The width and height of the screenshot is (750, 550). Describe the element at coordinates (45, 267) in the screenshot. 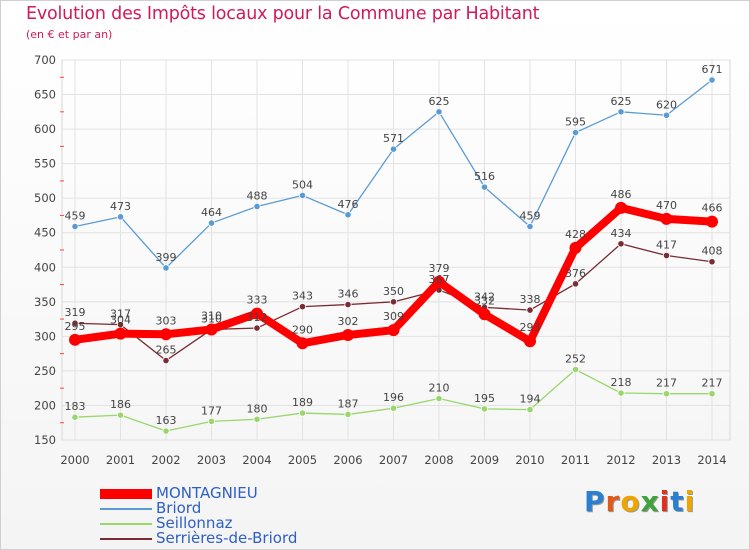

I see `y-tick-label: 400` at that location.